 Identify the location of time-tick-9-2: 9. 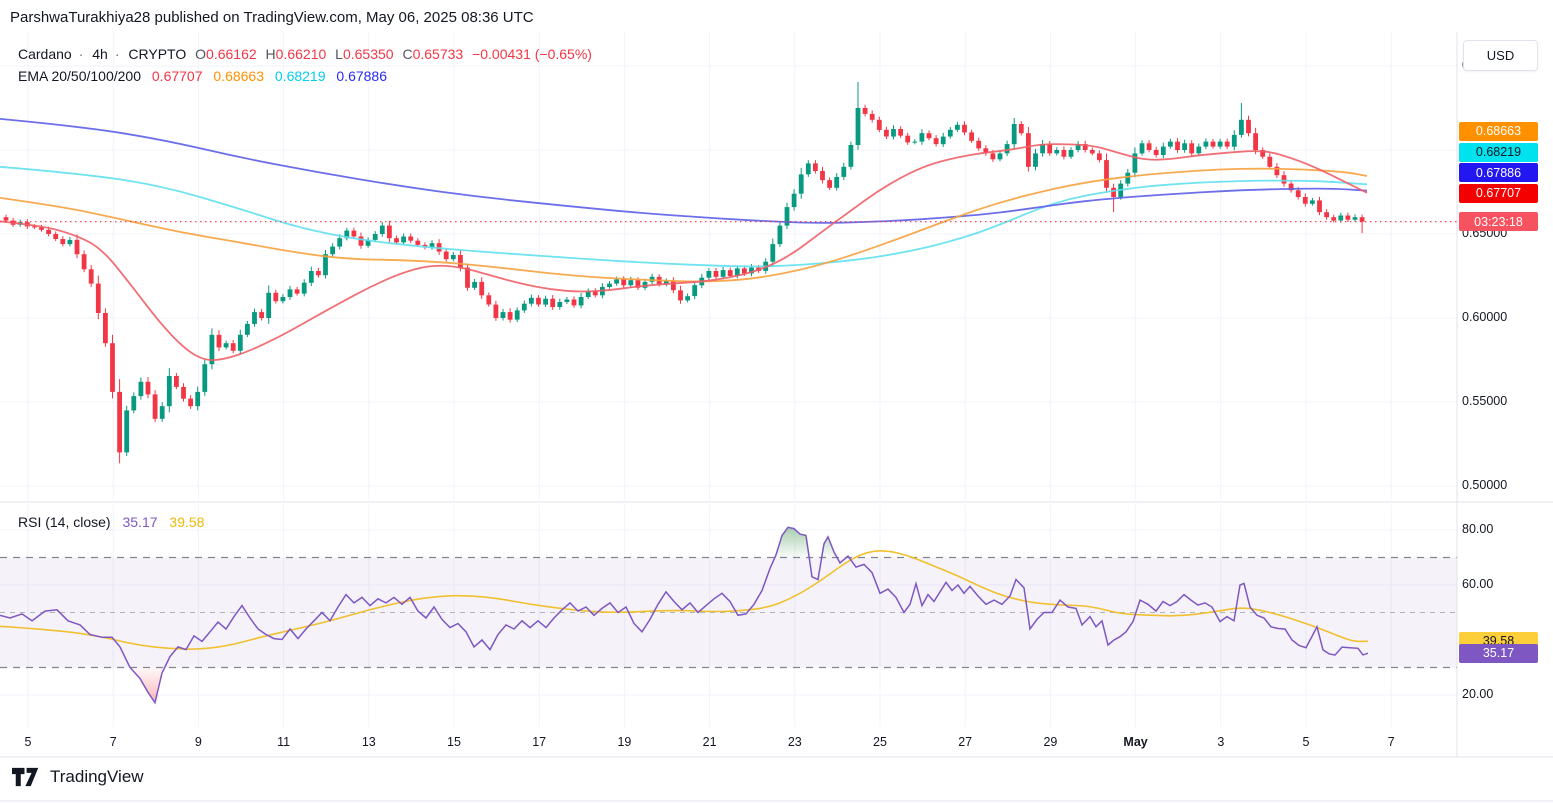
(198, 742).